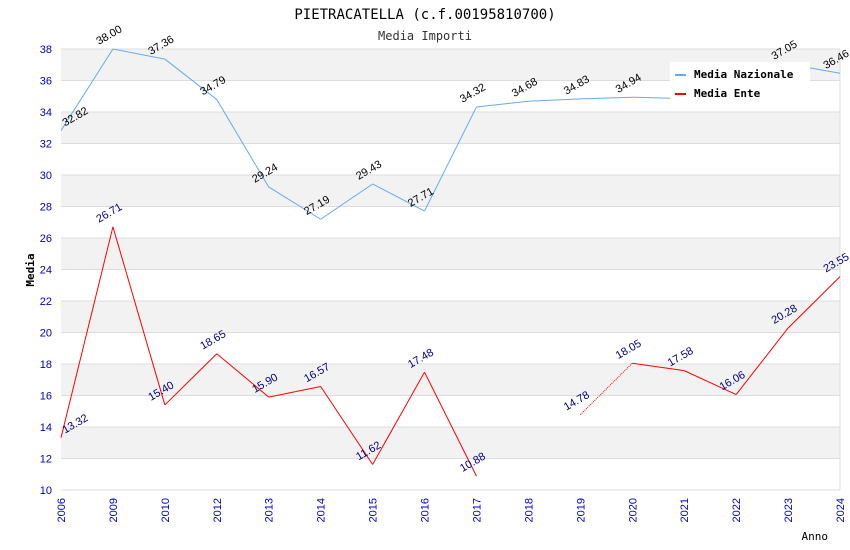 The height and width of the screenshot is (550, 850). I want to click on x-tick-label: 2021, so click(685, 510).